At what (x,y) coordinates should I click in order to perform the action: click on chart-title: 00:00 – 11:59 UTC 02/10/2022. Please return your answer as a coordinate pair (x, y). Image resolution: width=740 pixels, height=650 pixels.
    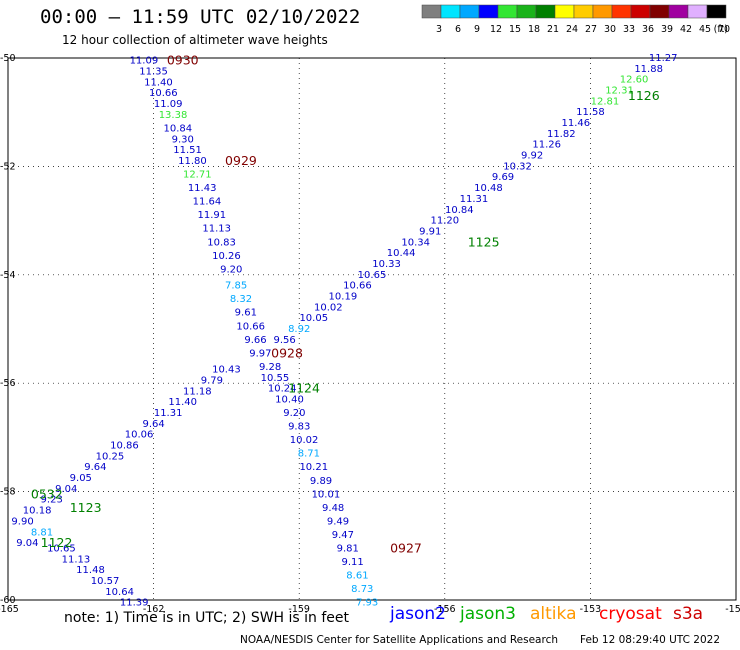
    Looking at the image, I should click on (200, 17).